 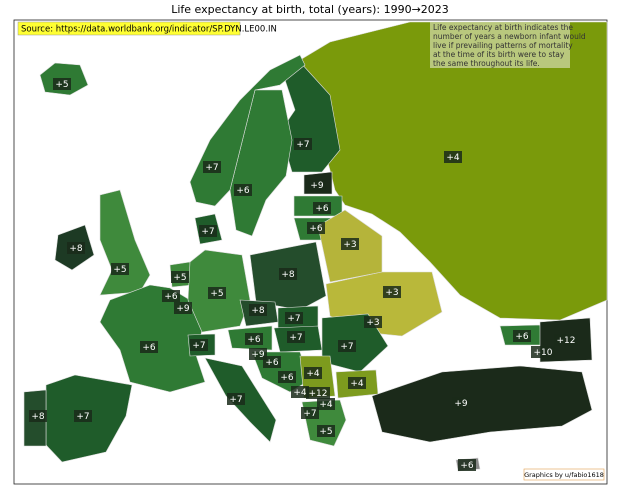 I want to click on credit: Graphics by u/fabio1618, so click(x=564, y=475).